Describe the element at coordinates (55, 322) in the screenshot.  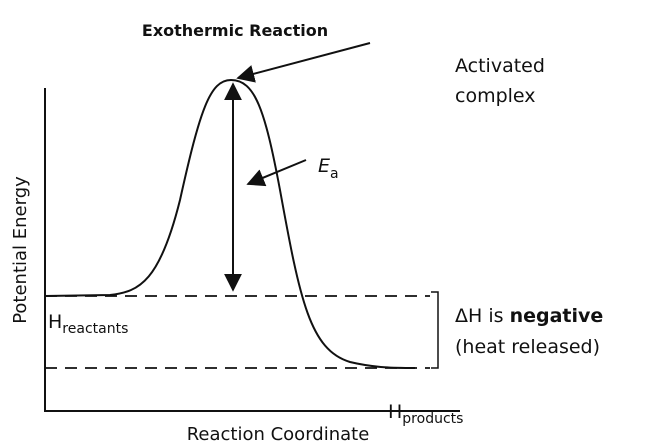
I see `reactants-symbol: H` at that location.